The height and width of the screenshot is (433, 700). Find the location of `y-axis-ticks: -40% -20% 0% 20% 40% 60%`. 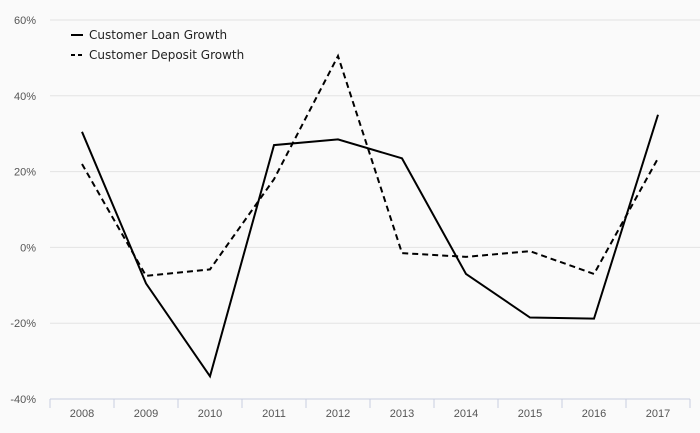

y-axis-ticks: -40% -20% 0% 20% 40% 60% is located at coordinates (23, 210).